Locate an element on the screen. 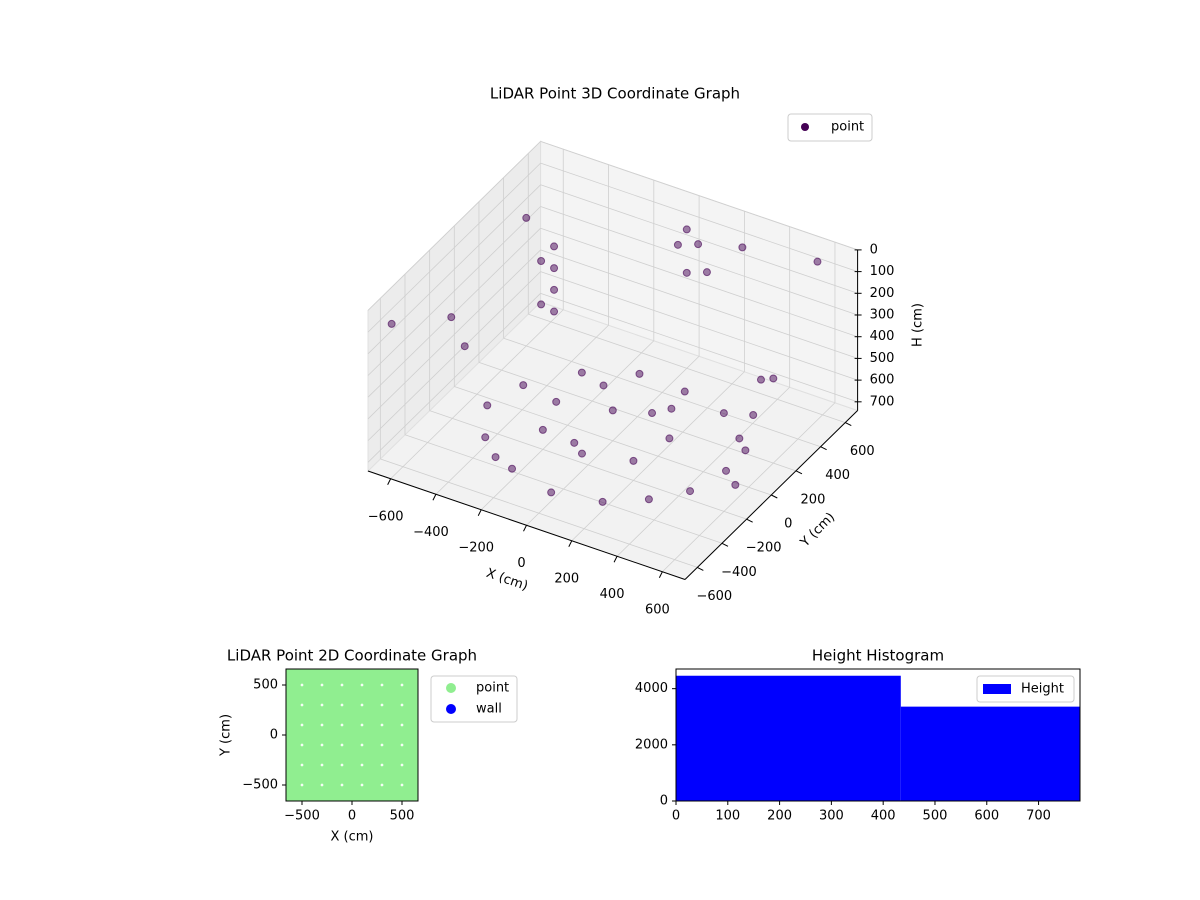 The width and height of the screenshot is (1200, 900). x-tick-label: 700 is located at coordinates (1038, 816).